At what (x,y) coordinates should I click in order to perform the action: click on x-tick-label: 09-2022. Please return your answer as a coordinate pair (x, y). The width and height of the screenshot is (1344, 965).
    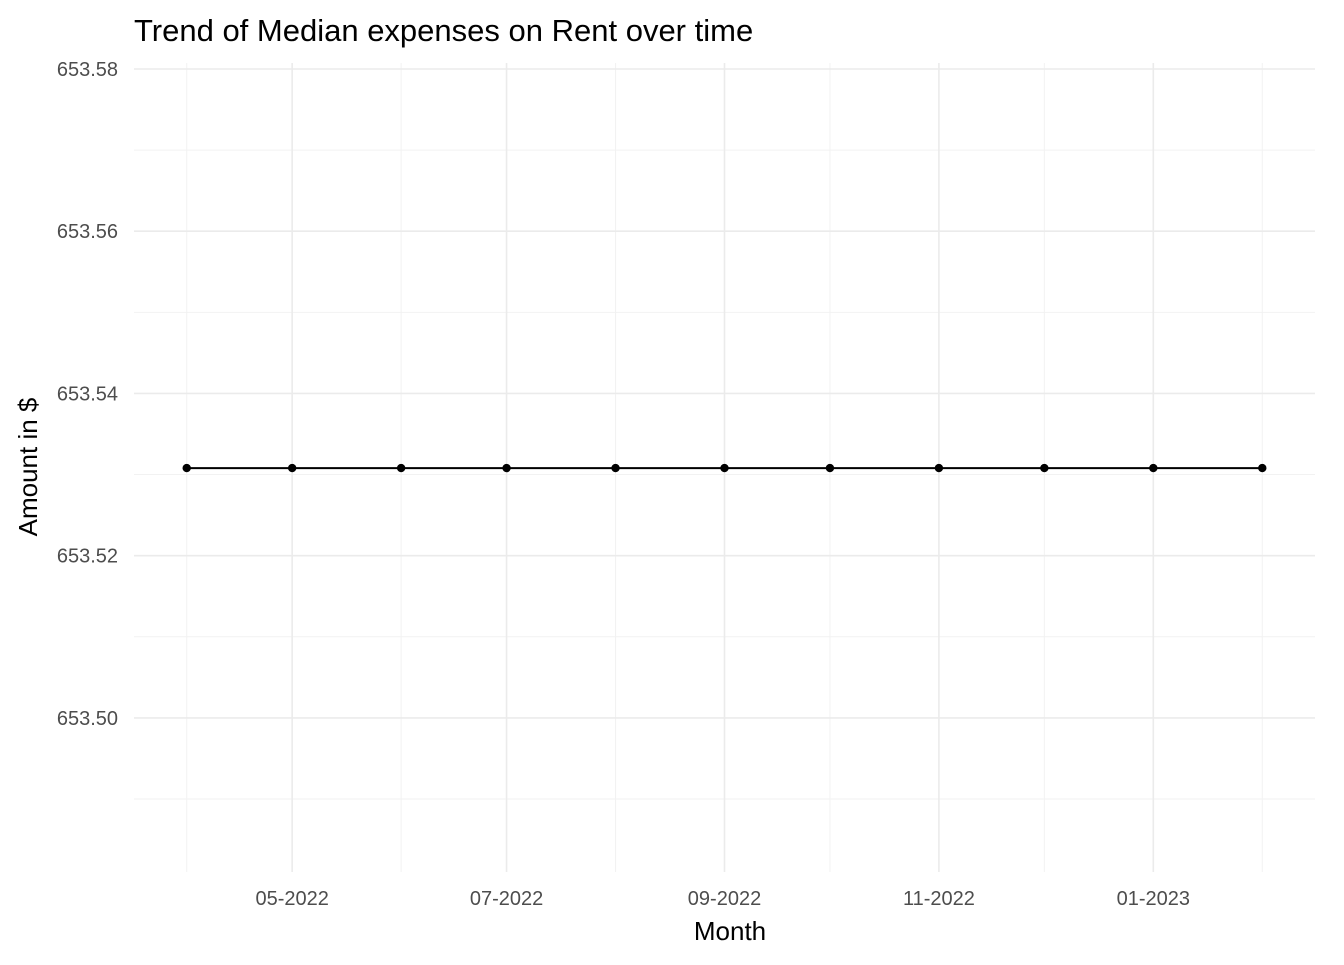
    Looking at the image, I should click on (724, 899).